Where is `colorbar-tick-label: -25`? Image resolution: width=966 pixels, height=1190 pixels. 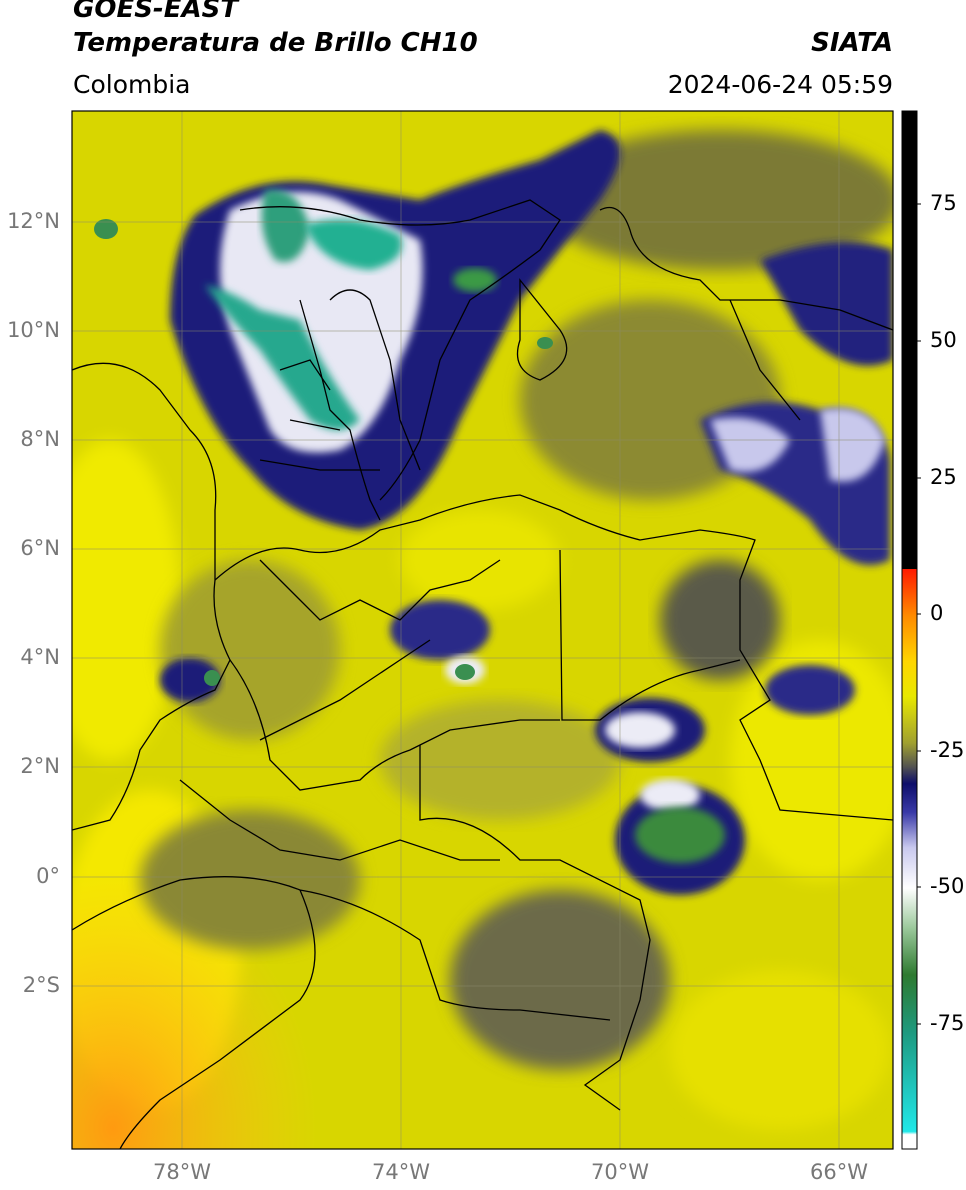
colorbar-tick-label: -25 is located at coordinates (947, 750).